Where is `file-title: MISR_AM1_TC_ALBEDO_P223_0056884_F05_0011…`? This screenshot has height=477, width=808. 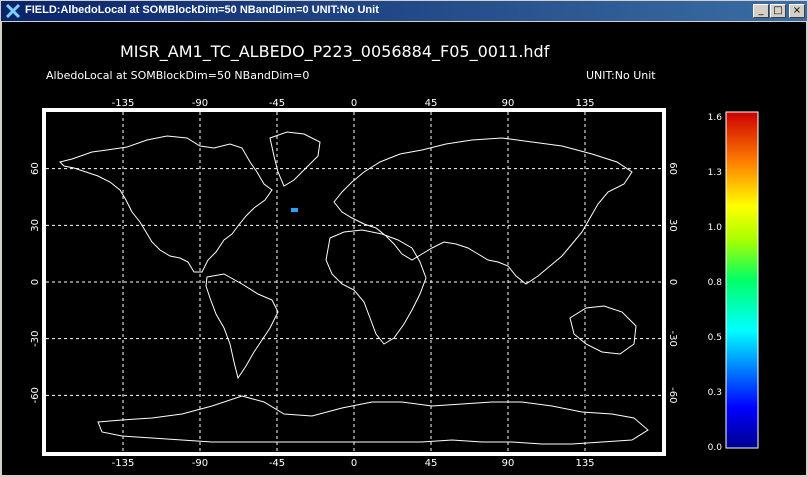 file-title: MISR_AM1_TC_ALBEDO_P223_0056884_F05_0011… is located at coordinates (335, 51).